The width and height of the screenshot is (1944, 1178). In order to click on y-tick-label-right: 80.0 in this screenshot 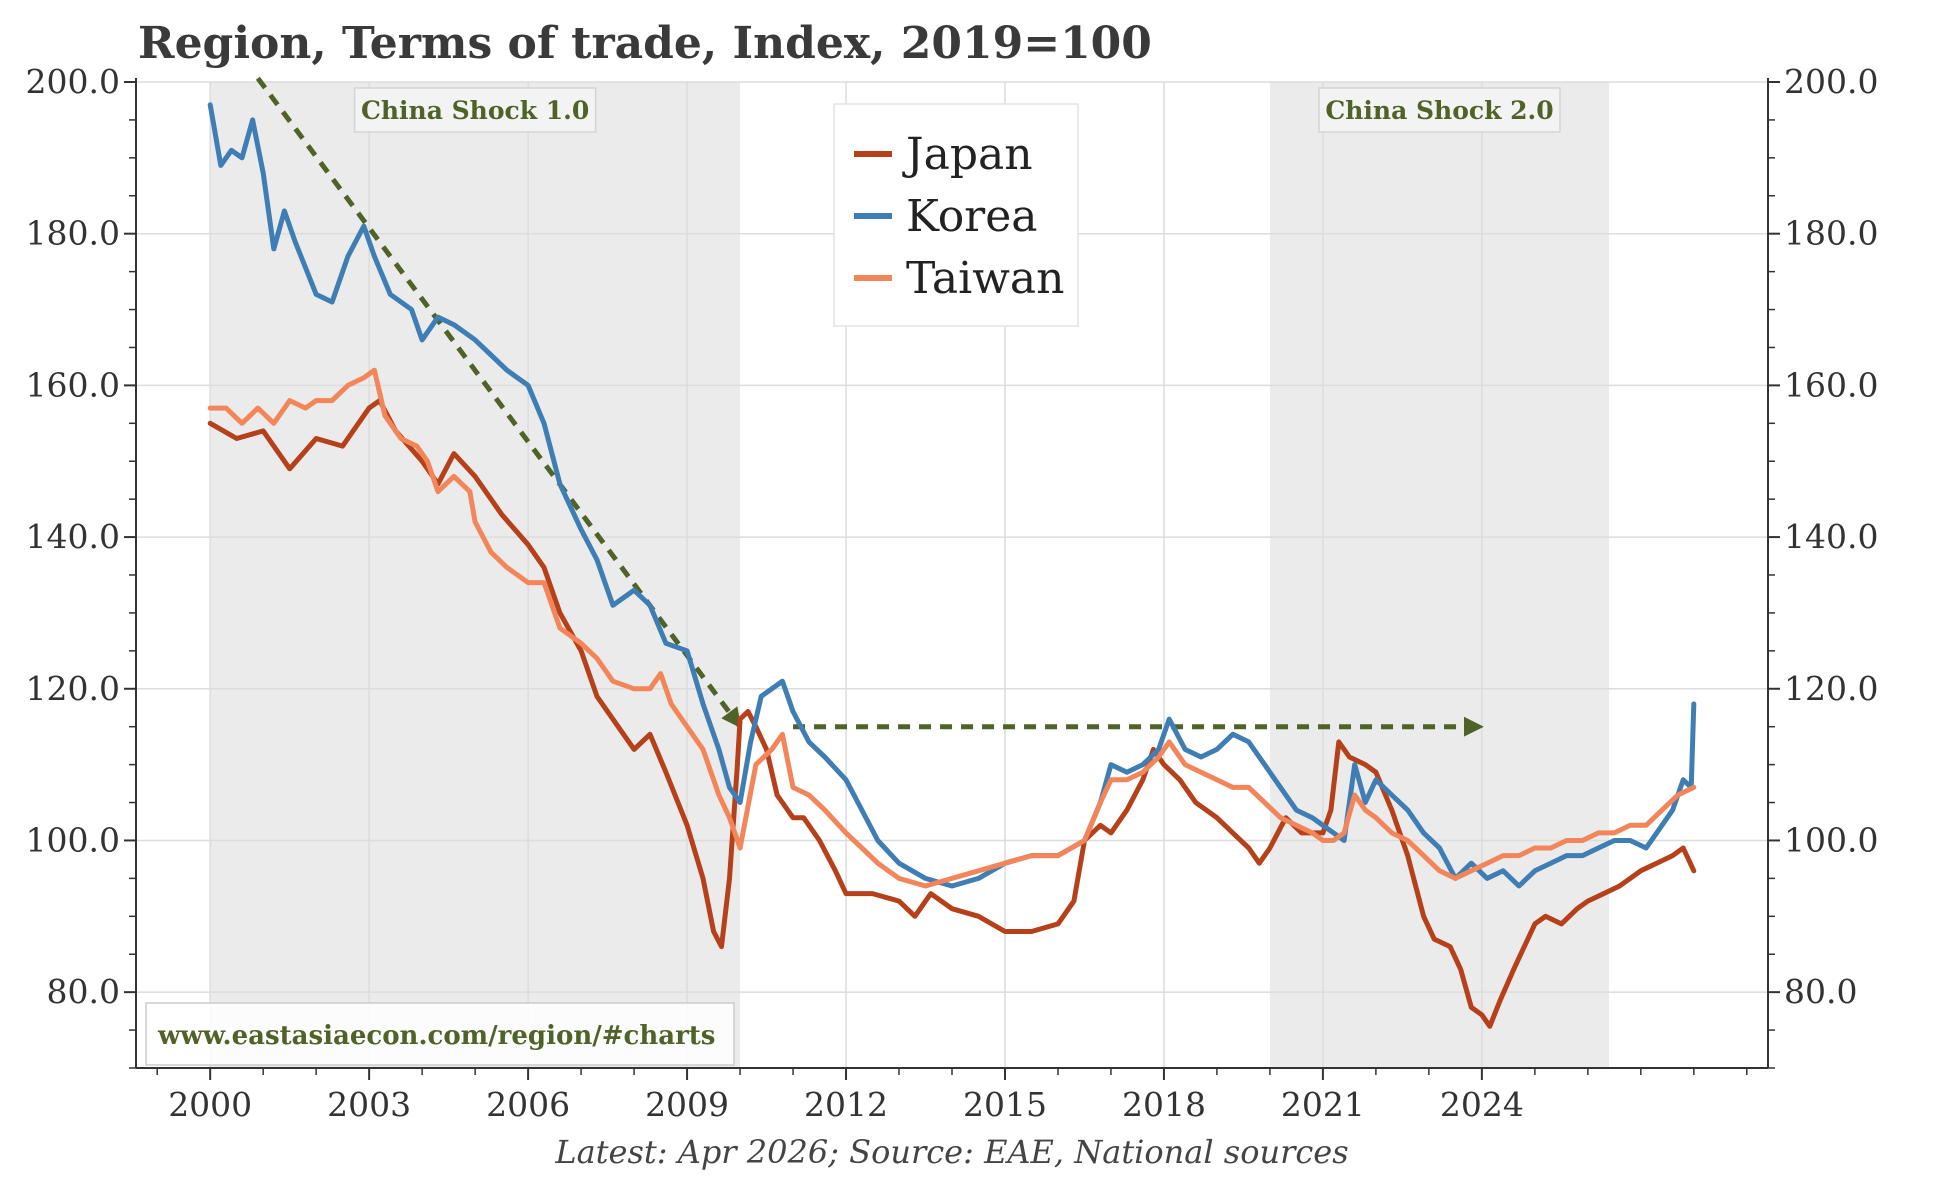, I will do `click(1820, 991)`.